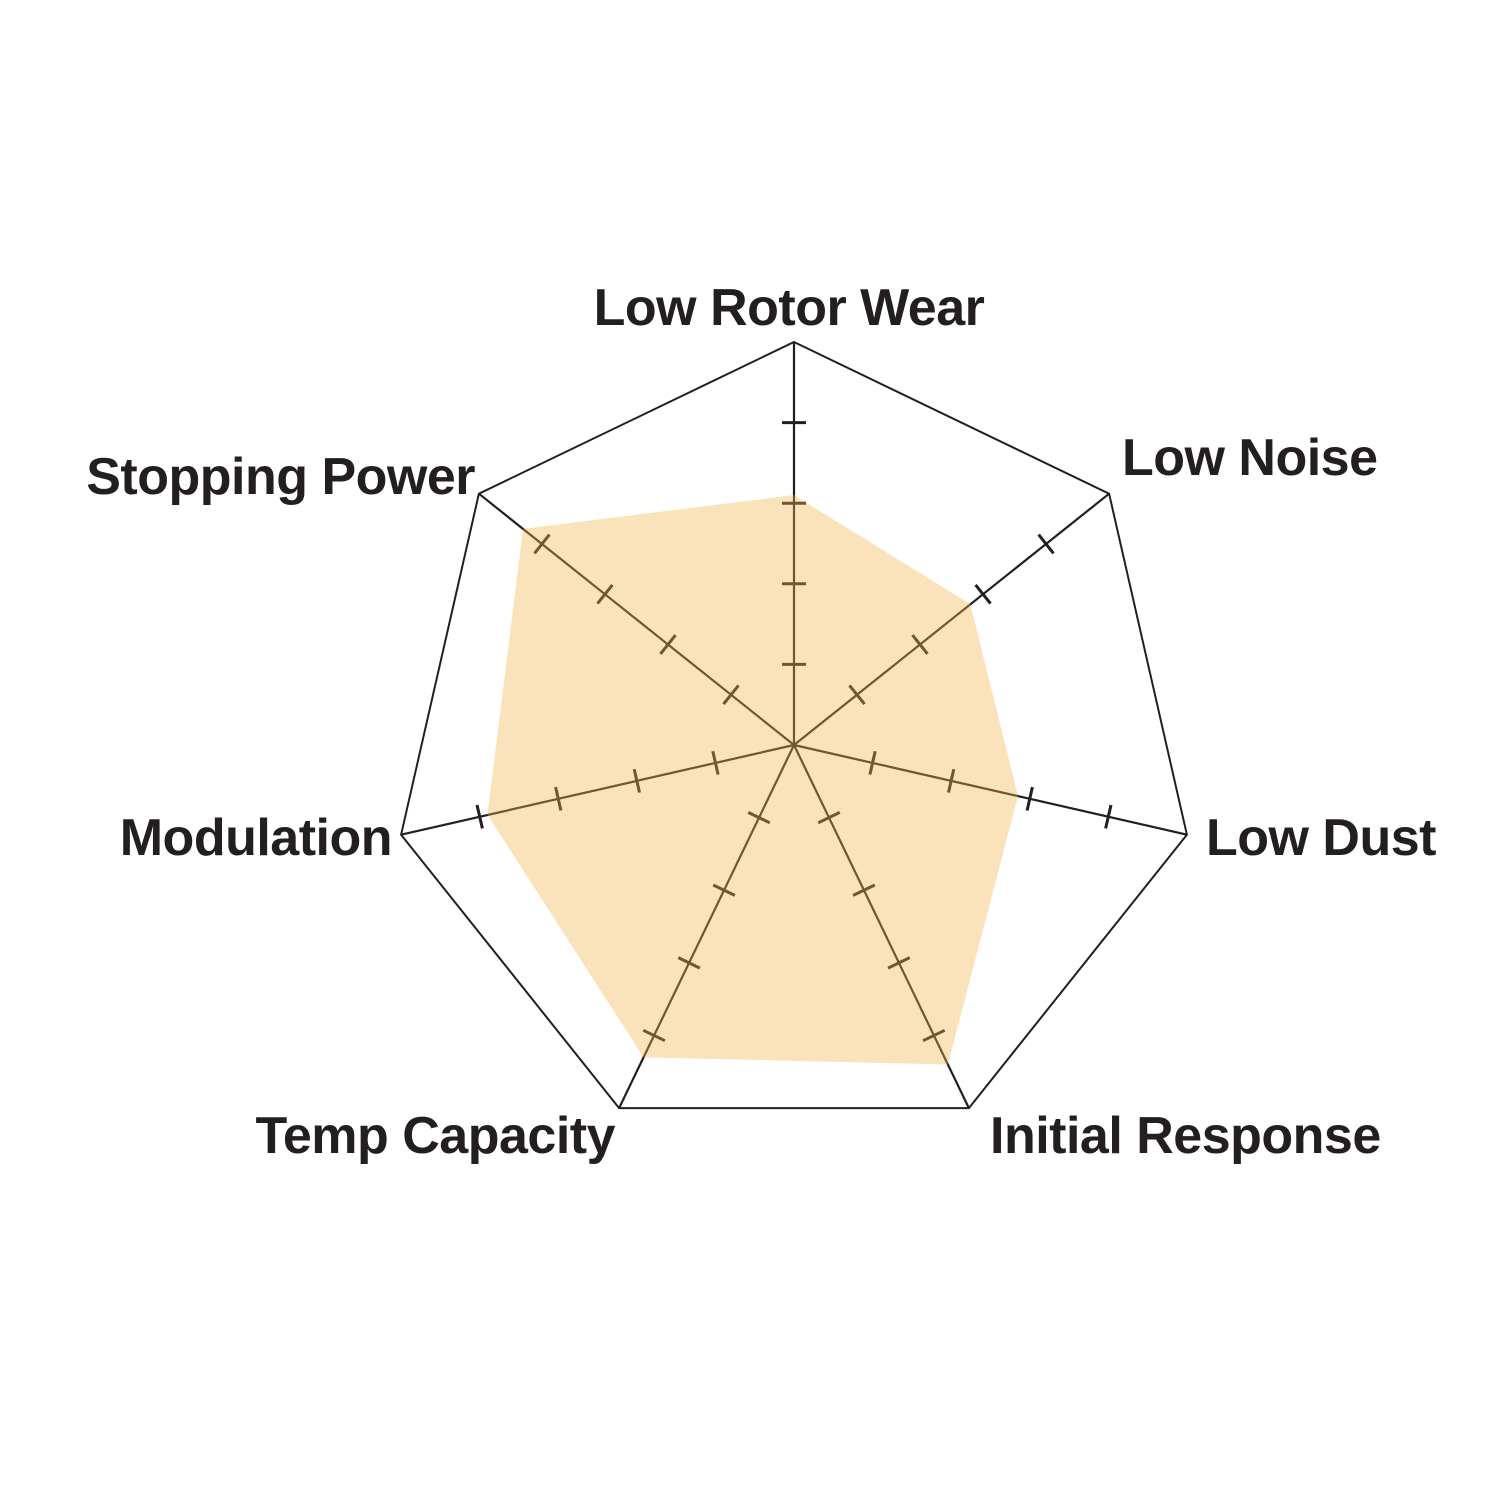 The width and height of the screenshot is (1500, 1500). Describe the element at coordinates (1185, 1136) in the screenshot. I see `axis-label-initial-response: Initial Response` at that location.